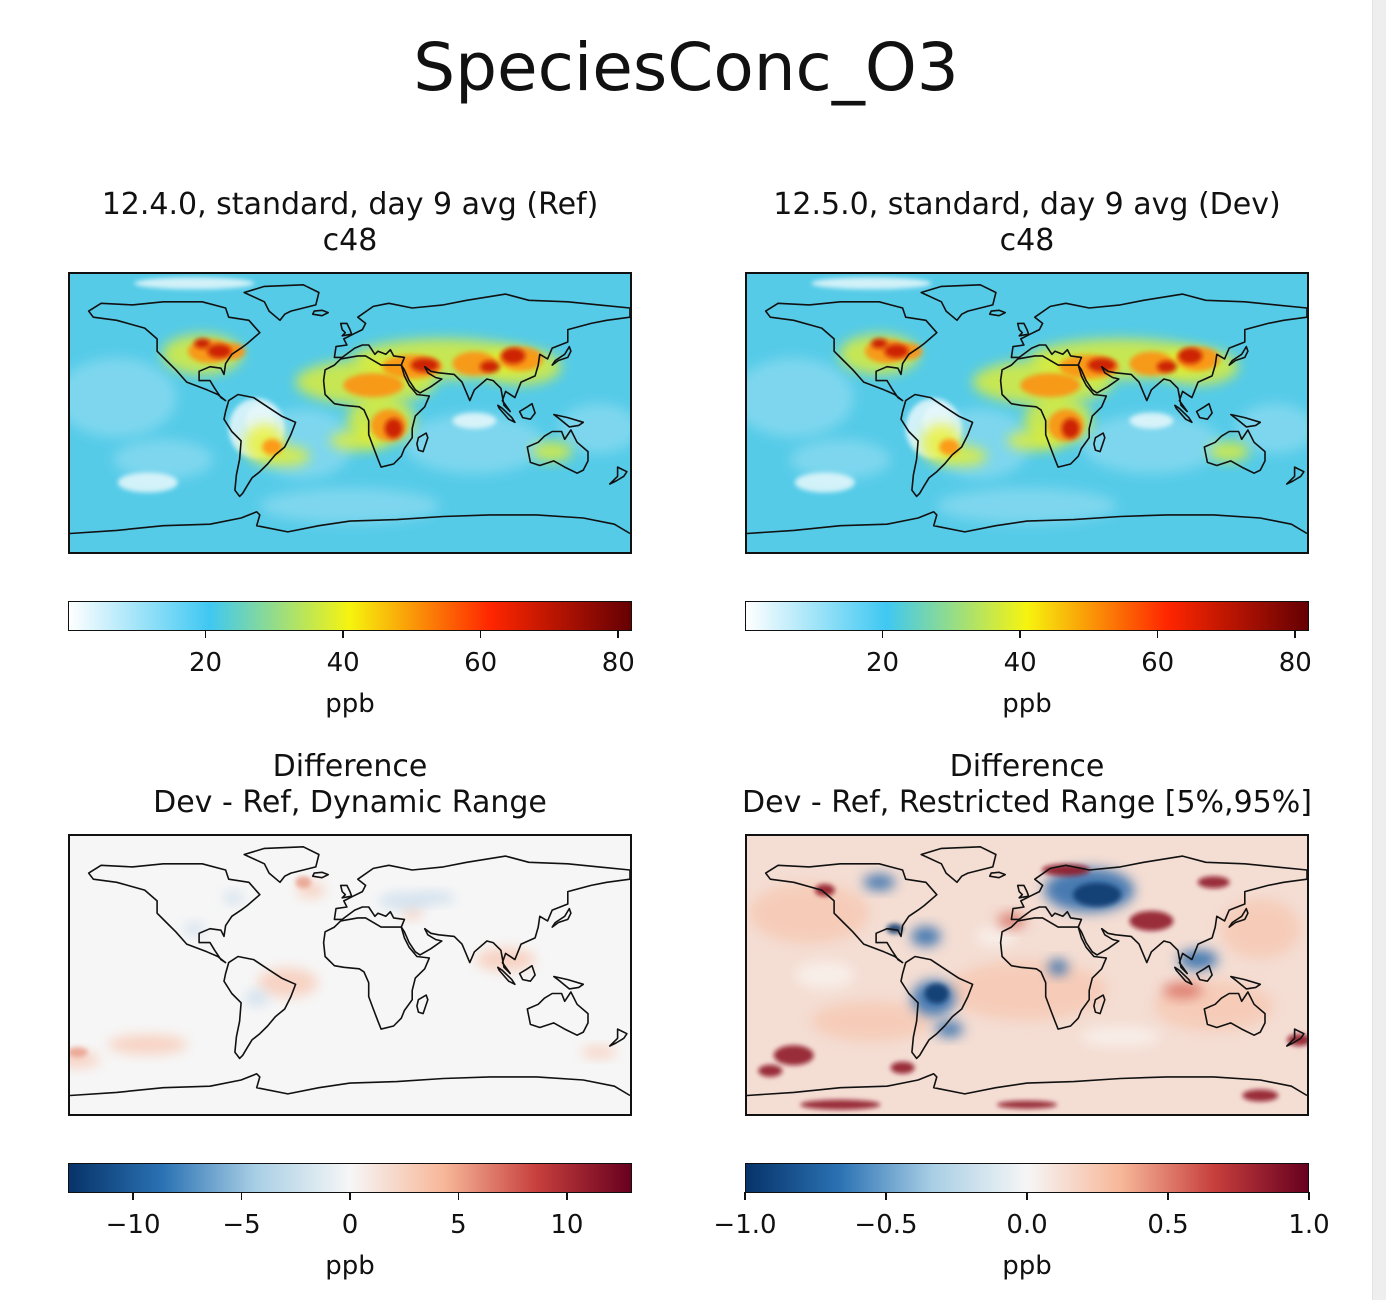  Describe the element at coordinates (350, 616) in the screenshot. I see `ref-colorbar` at that location.